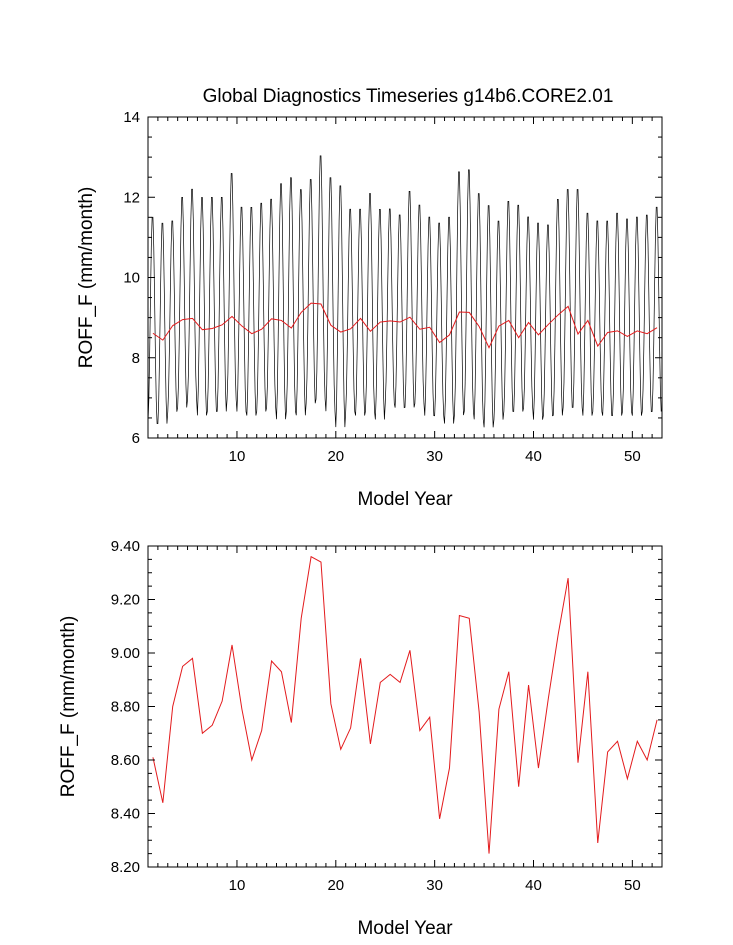 The width and height of the screenshot is (733, 945). I want to click on top-y-axis-title: ROFF_F (mm/month), so click(86, 278).